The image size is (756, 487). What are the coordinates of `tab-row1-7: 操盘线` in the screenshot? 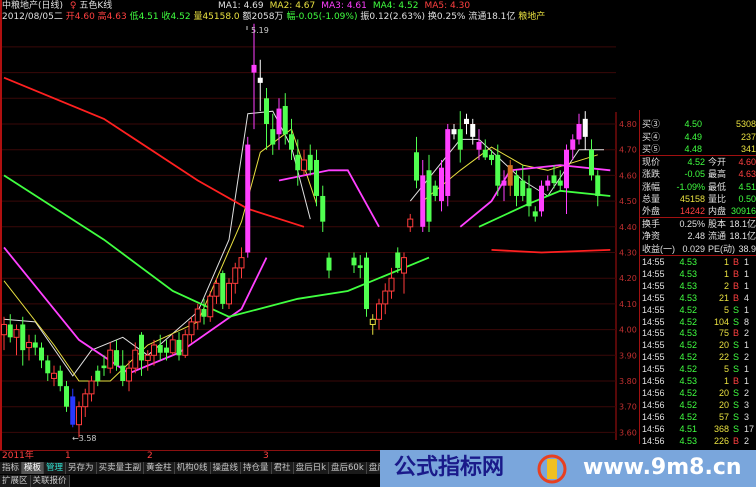 It's located at (226, 468).